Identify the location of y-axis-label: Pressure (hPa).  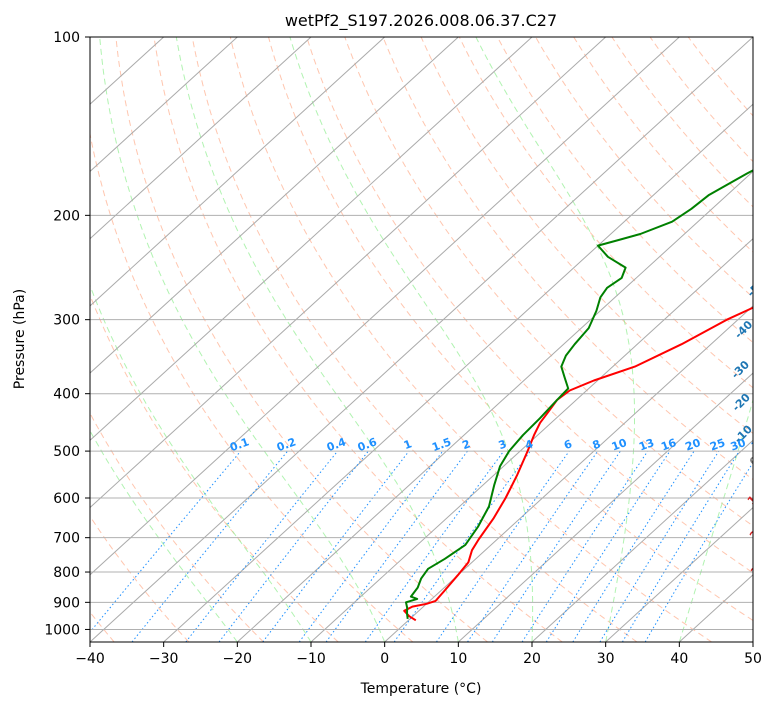
(20, 339).